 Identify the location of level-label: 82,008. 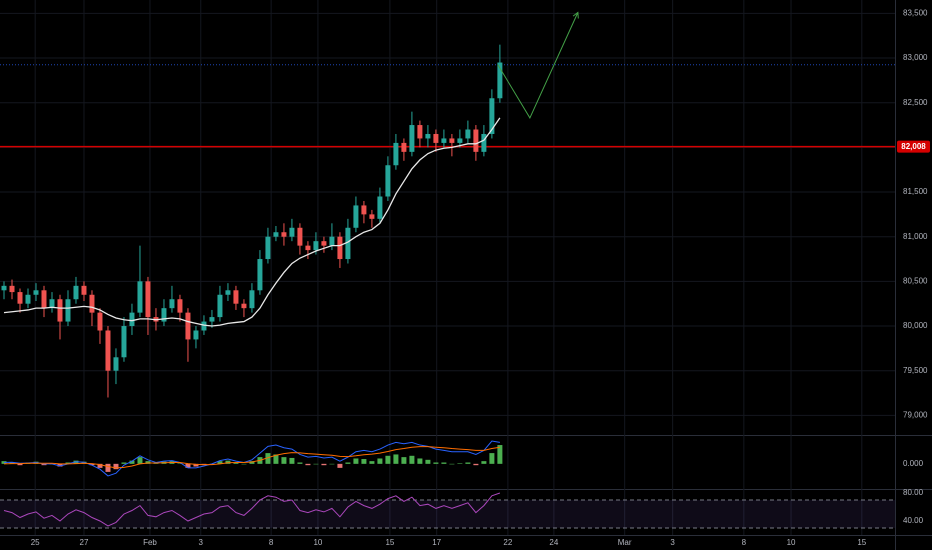
(913, 146).